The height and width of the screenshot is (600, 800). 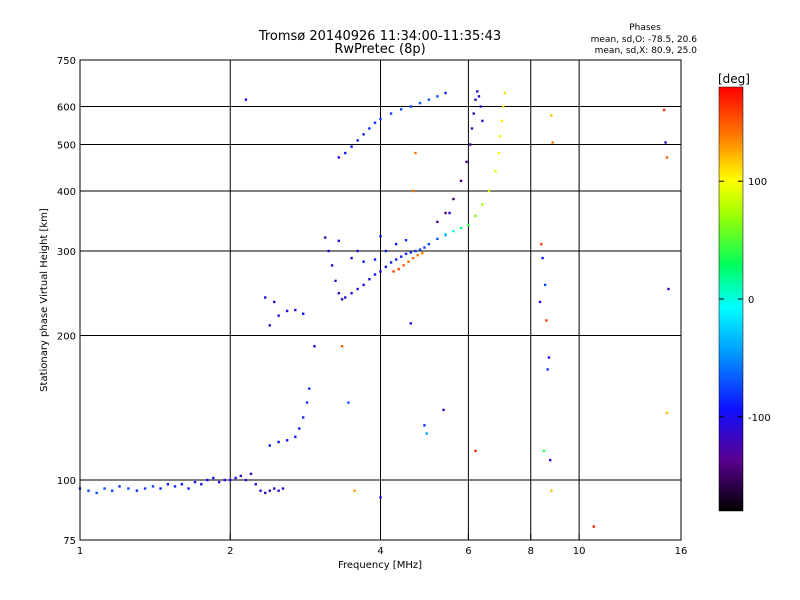 I want to click on colorbar-tick-label: 100, so click(x=757, y=182).